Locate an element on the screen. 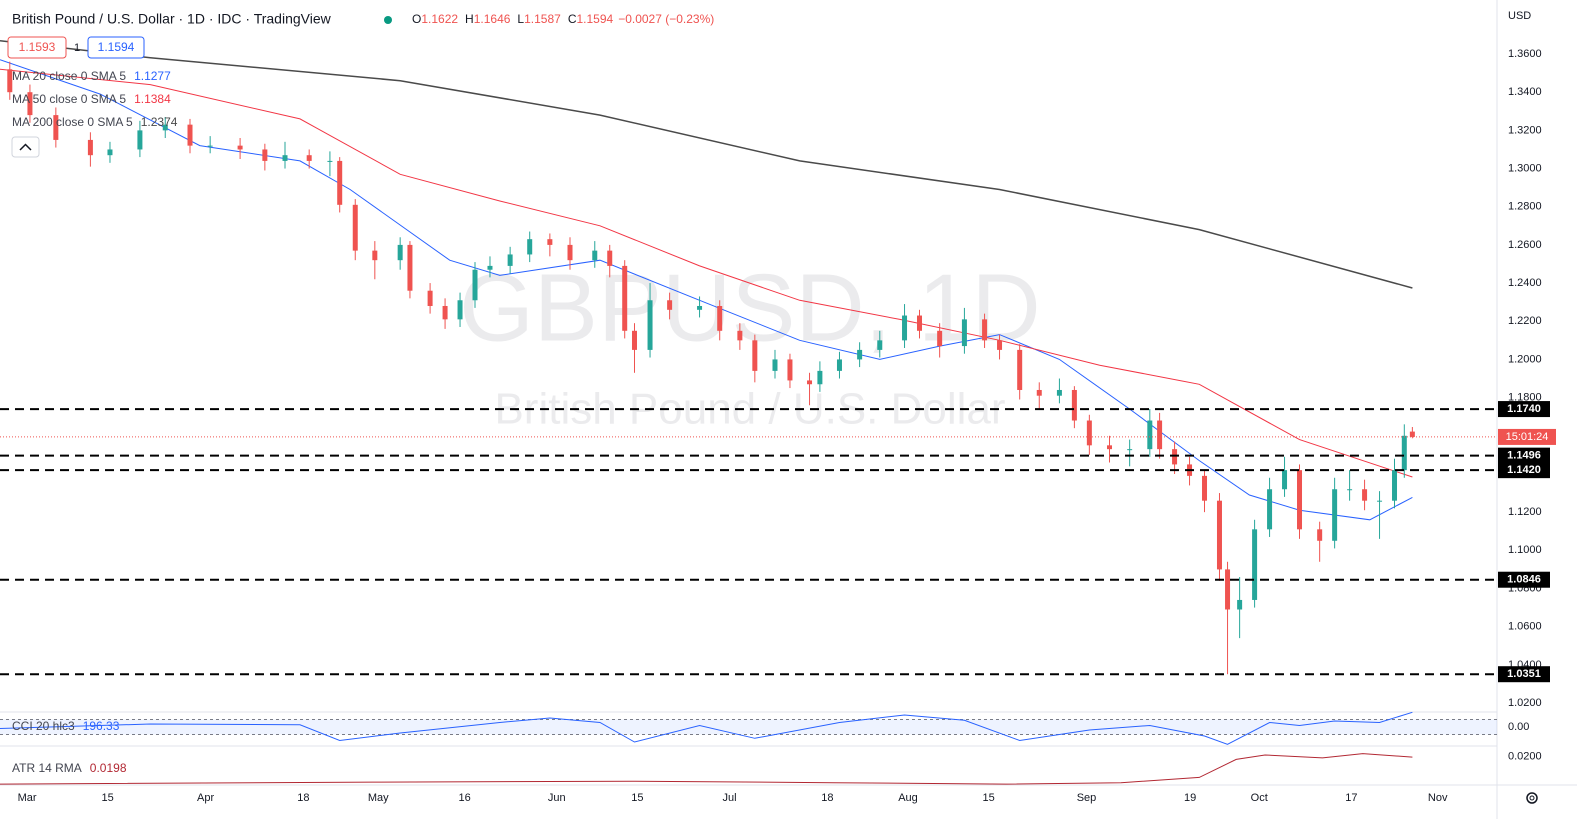  y-tick-label: 1.1000 is located at coordinates (1525, 550).